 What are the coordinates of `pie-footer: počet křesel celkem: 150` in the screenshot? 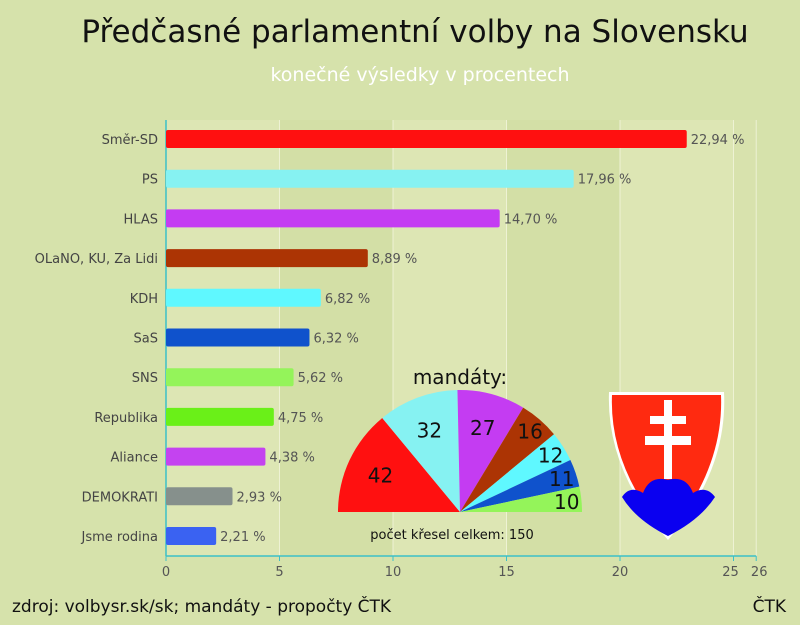 It's located at (452, 535).